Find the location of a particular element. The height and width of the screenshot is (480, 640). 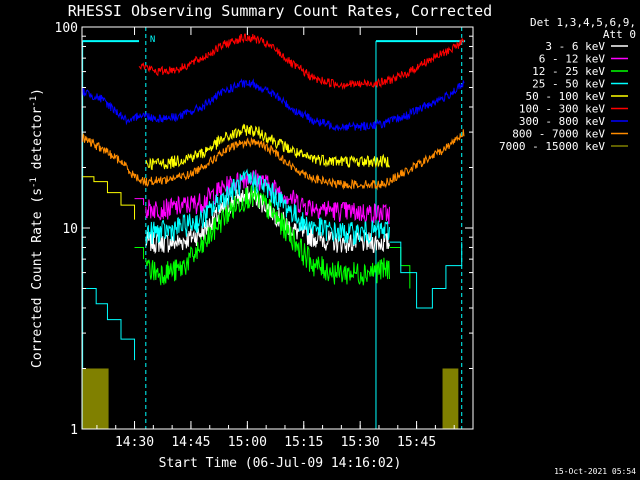

legend-label-2: 12 - 25 keV is located at coordinates (568, 71).